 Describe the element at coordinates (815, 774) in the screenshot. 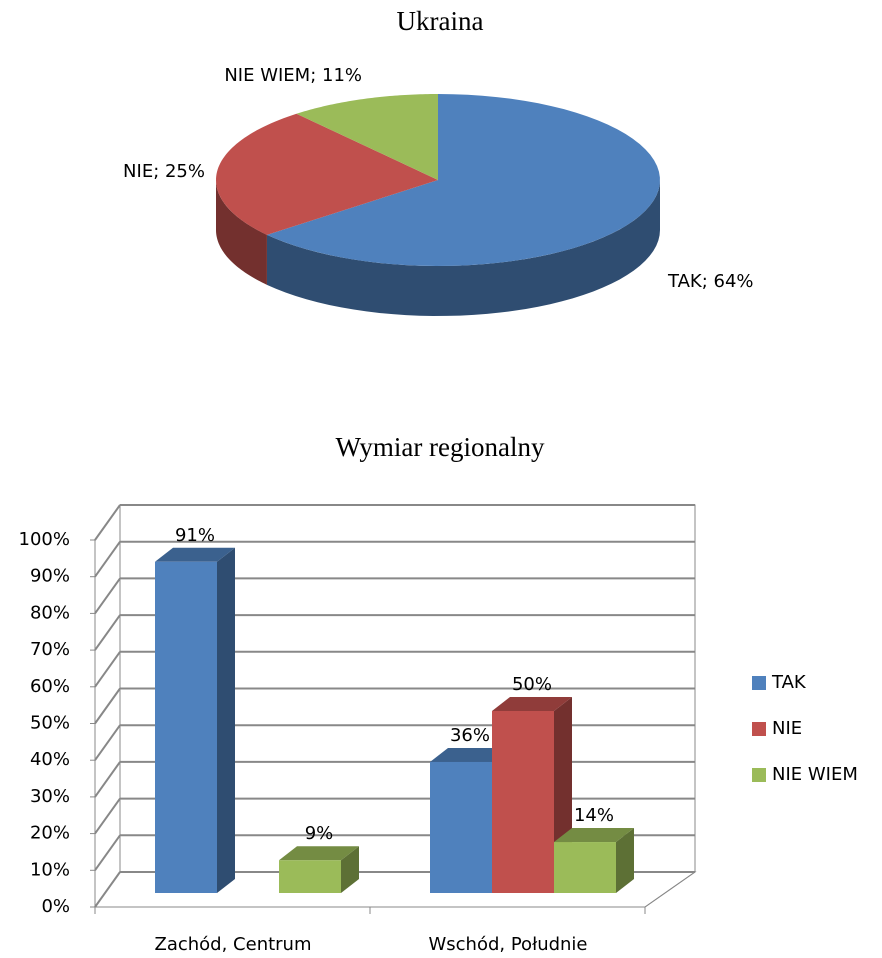

I see `legend-label: NIE WIEM` at that location.